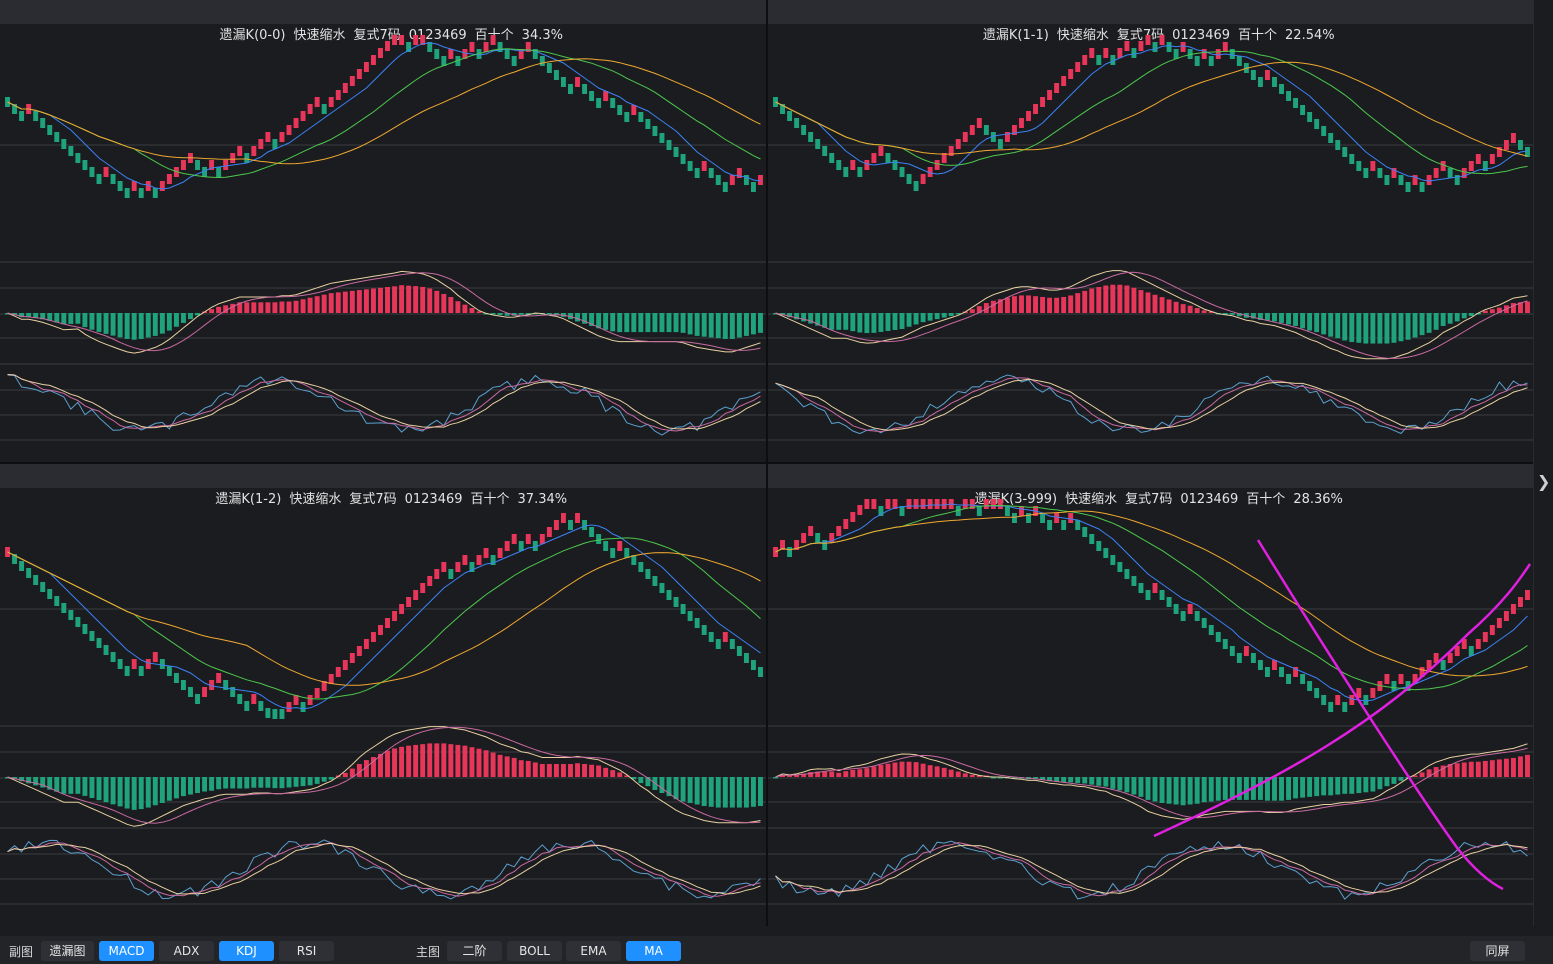  What do you see at coordinates (474, 951) in the screenshot?
I see `main-button-second-order: 二阶` at bounding box center [474, 951].